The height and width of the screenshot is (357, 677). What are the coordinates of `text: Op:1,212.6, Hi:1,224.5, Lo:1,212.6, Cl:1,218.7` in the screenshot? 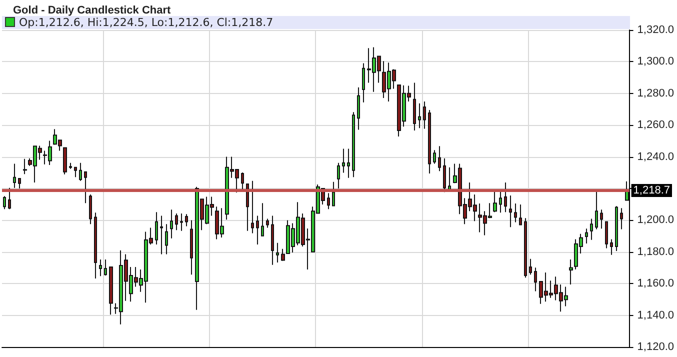 It's located at (146, 22).